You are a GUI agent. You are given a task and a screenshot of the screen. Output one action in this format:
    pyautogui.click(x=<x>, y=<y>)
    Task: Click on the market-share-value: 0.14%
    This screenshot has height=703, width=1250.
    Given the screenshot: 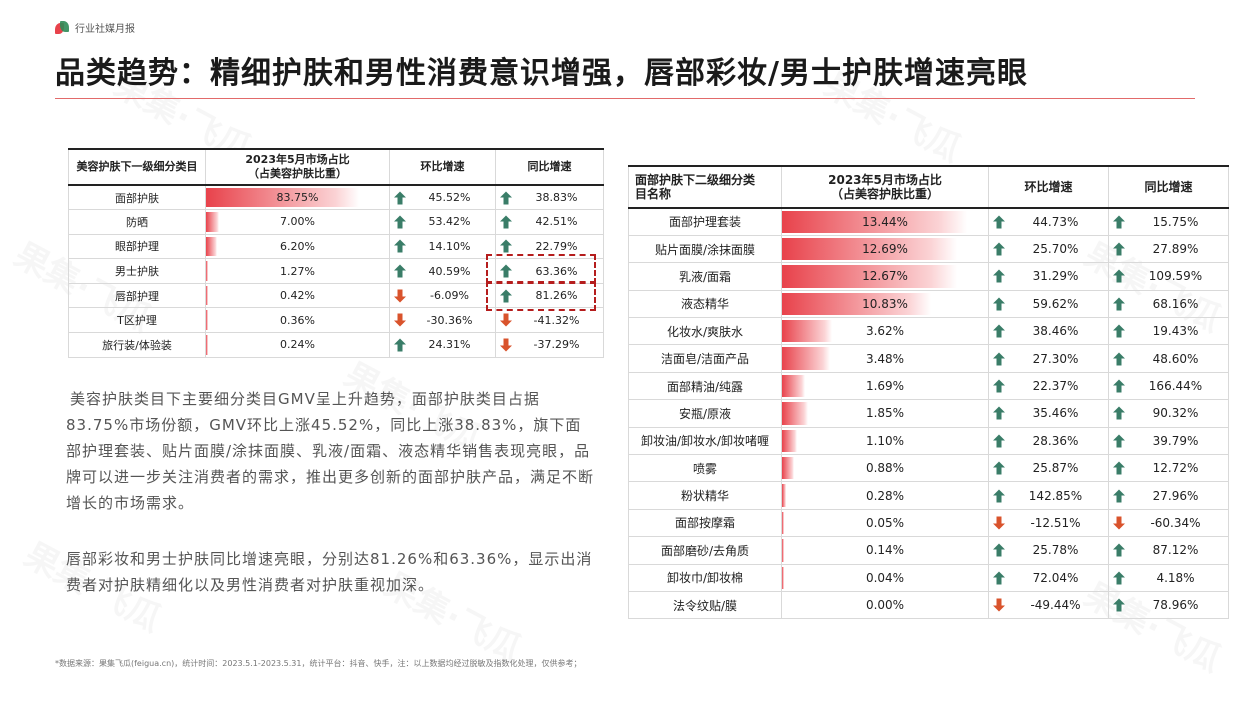 What is the action you would take?
    pyautogui.click(x=885, y=550)
    